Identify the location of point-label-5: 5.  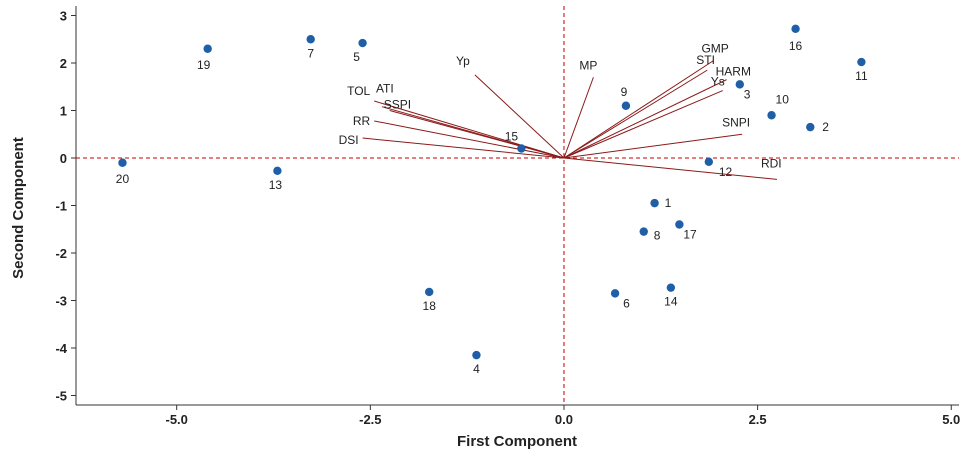
(356, 57).